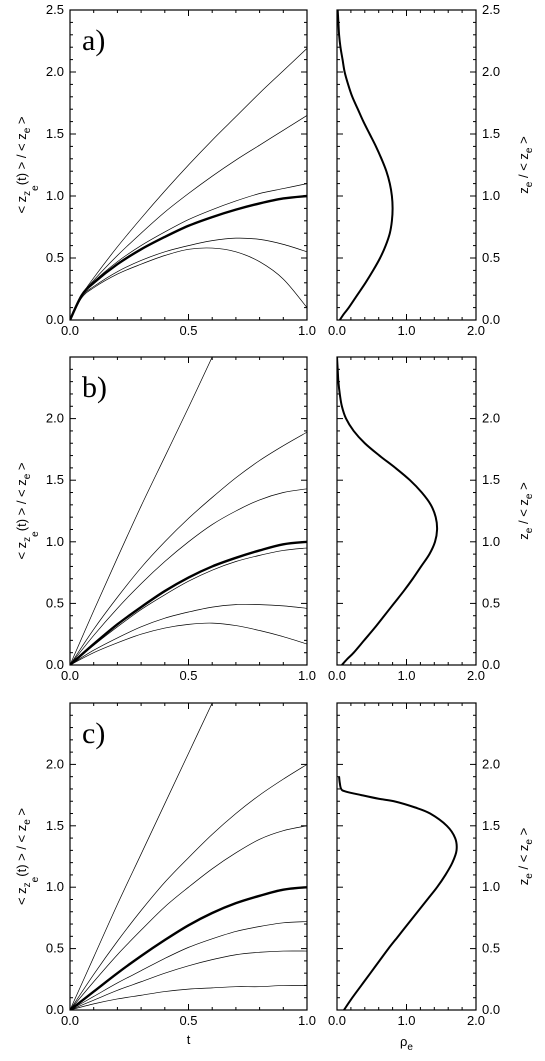 The image size is (545, 1061). I want to click on y-tick-label: 2.5, so click(55, 9).